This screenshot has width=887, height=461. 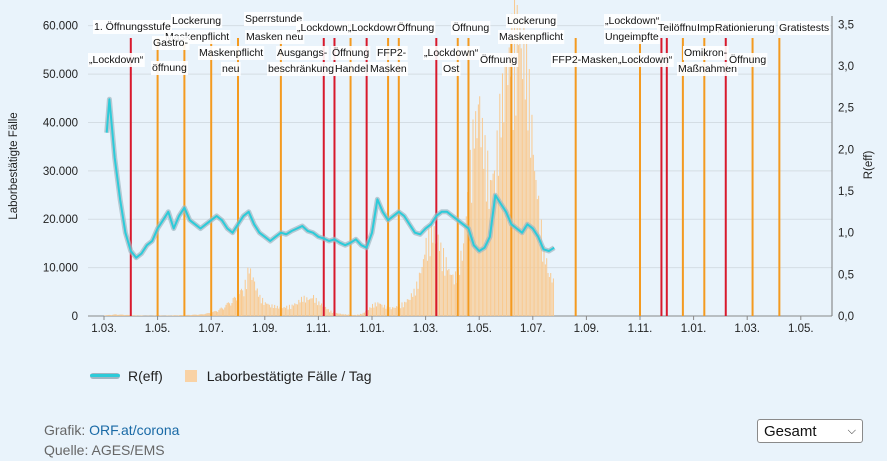 What do you see at coordinates (351, 69) in the screenshot?
I see `event-annotation: Handel` at bounding box center [351, 69].